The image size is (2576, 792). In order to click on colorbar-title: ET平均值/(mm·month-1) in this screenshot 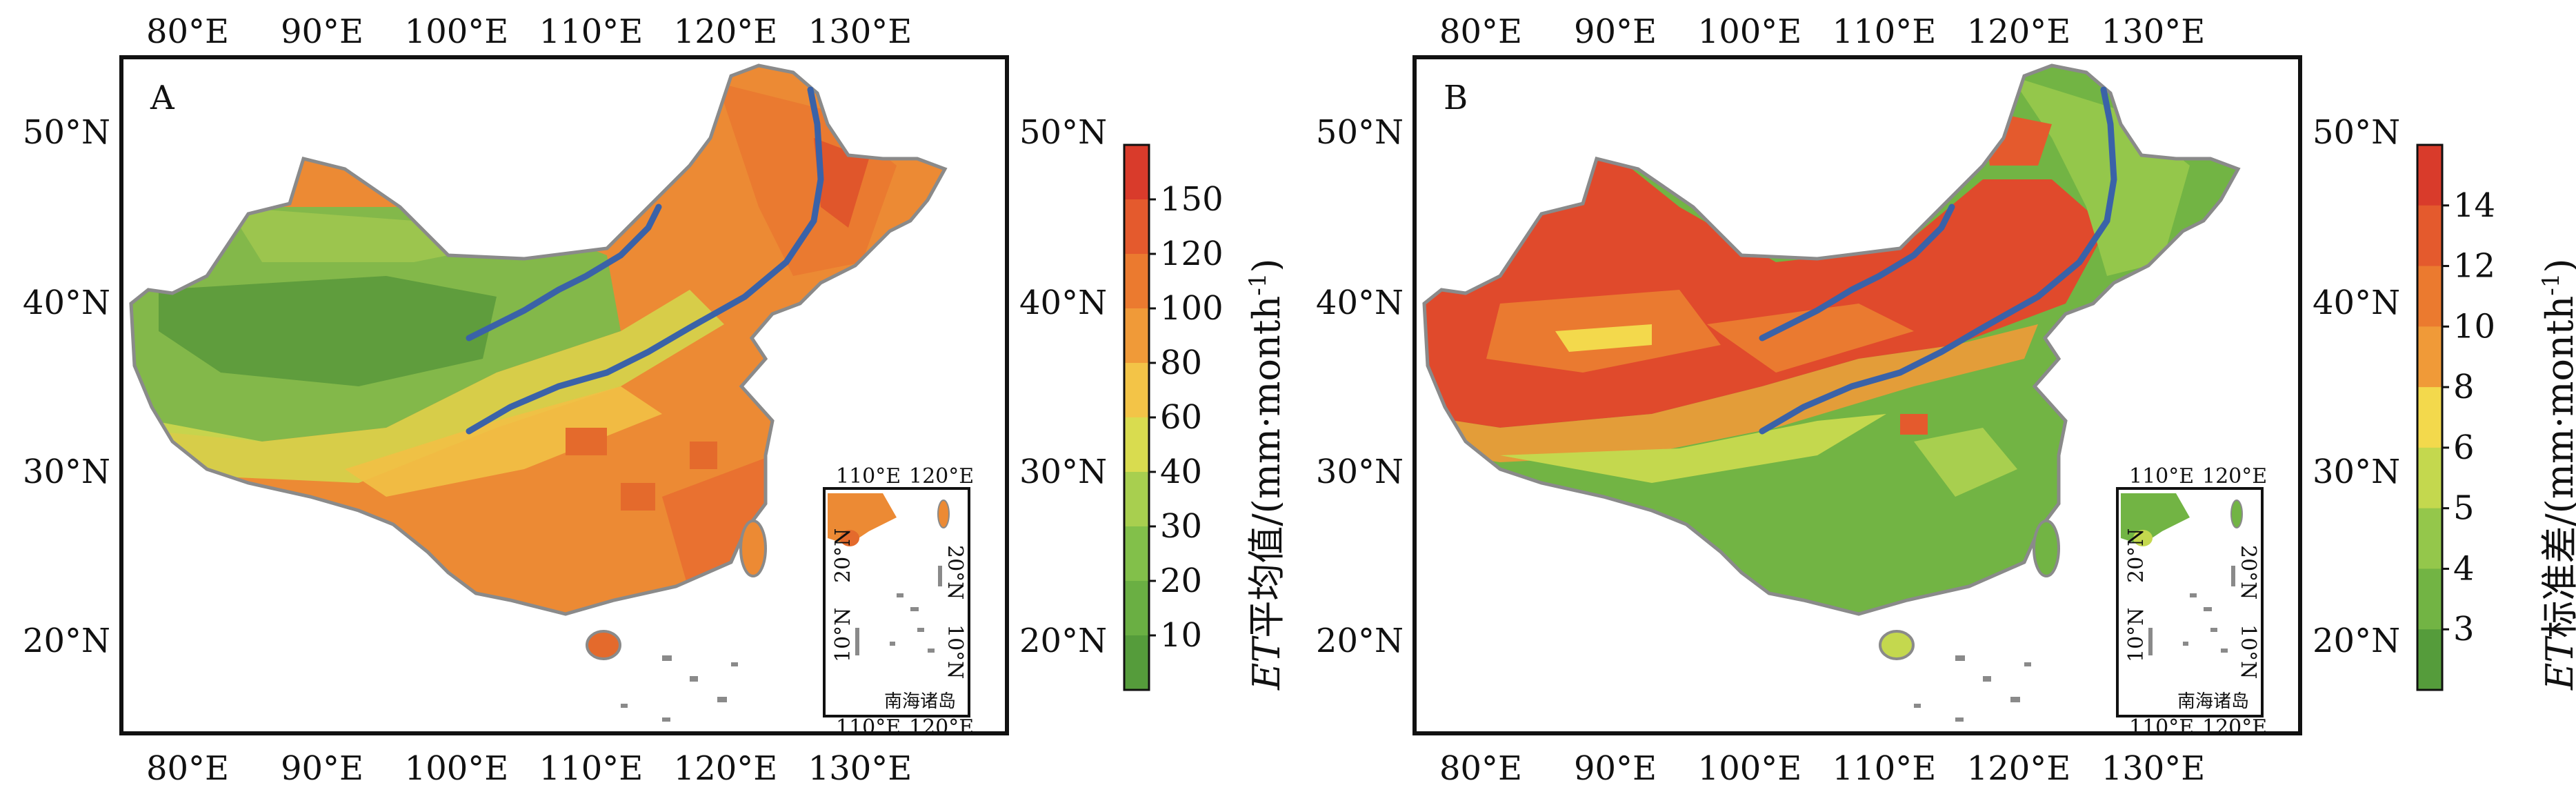, I will do `click(1263, 475)`.